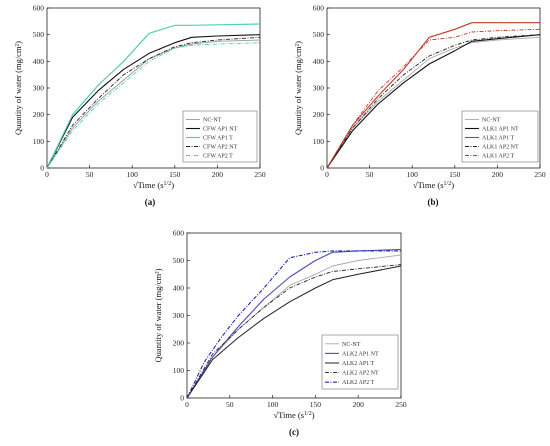 The width and height of the screenshot is (550, 446). What do you see at coordinates (498, 157) in the screenshot?
I see `legend-entry: ALK1 AP2 T` at bounding box center [498, 157].